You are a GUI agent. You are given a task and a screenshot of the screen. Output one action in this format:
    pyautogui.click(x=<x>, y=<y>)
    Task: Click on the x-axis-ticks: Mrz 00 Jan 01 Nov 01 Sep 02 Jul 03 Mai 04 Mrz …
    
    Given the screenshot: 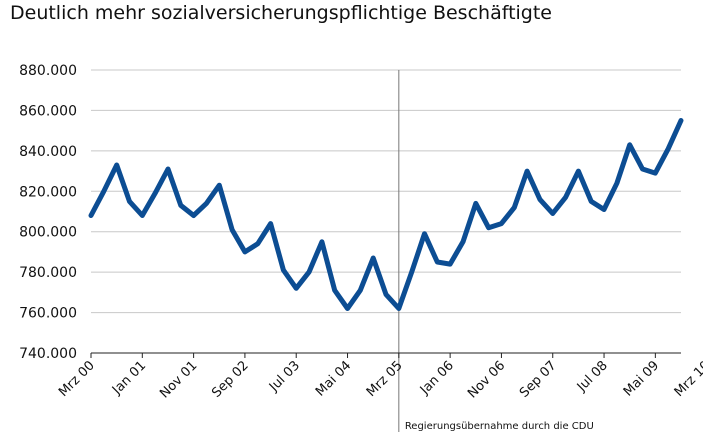 What is the action you would take?
    pyautogui.click(x=379, y=377)
    